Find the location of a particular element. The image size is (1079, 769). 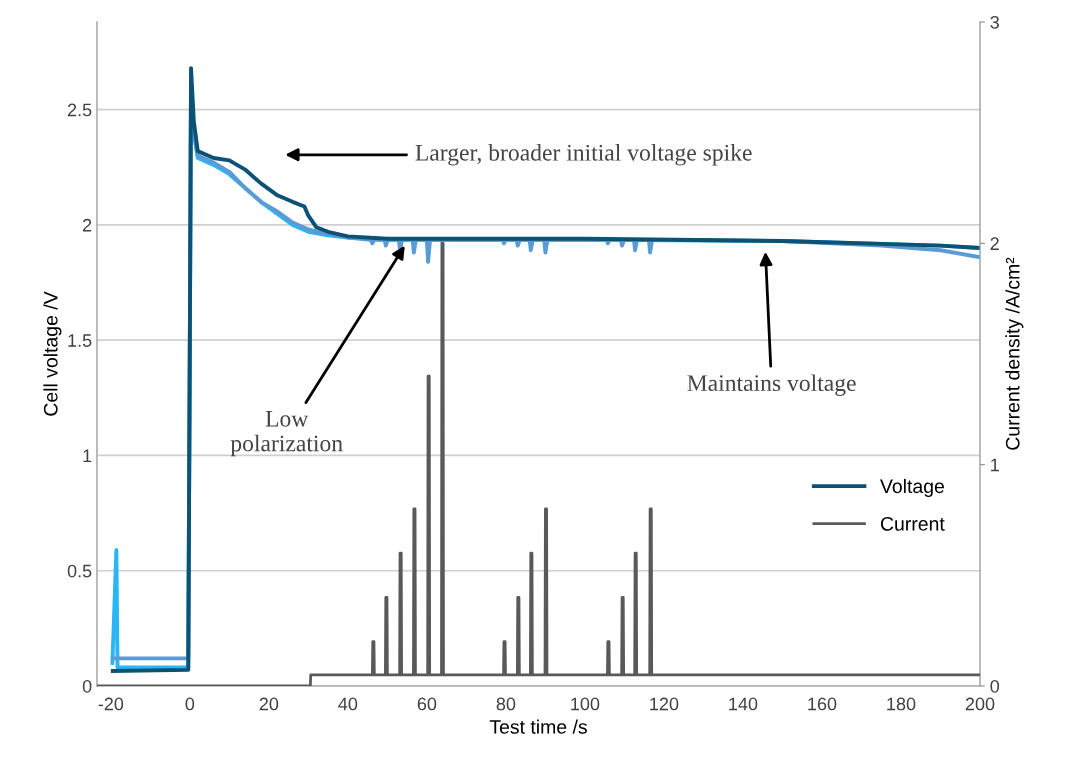

x-tick-label: 40 is located at coordinates (348, 704).